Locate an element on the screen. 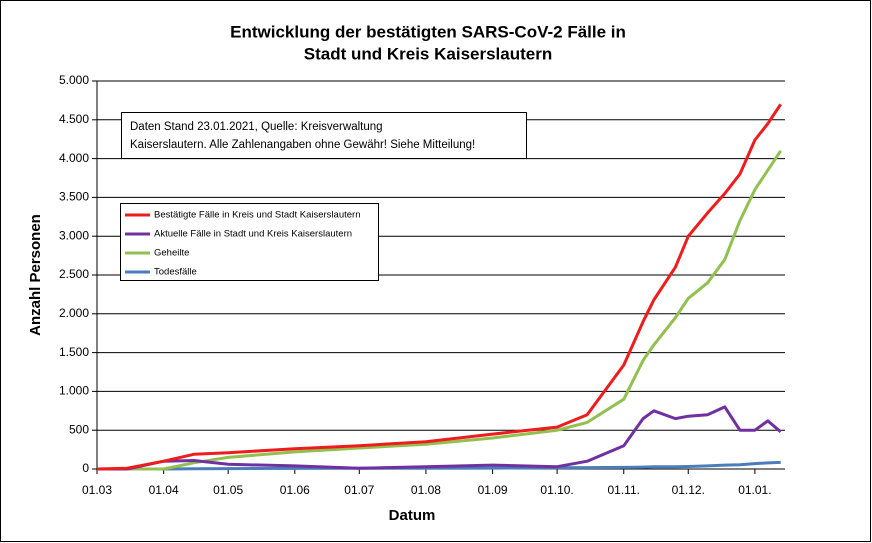  x-tick-label: 01.07 is located at coordinates (359, 490).